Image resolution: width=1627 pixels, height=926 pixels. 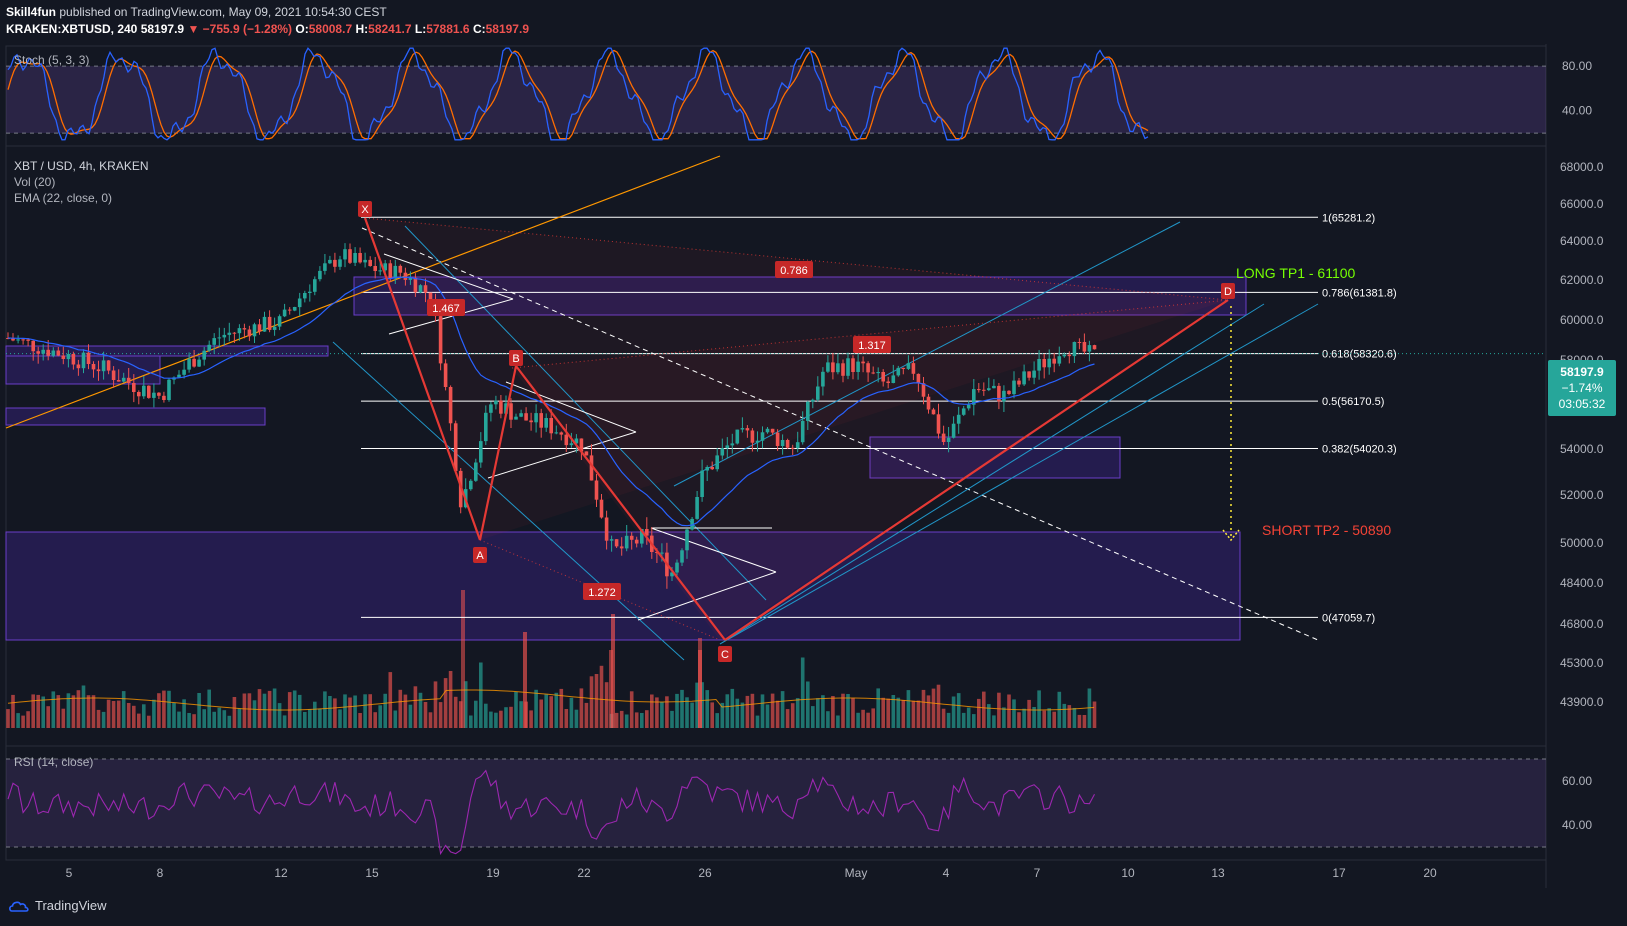 I want to click on ema-legend: EMA (22, close, 0), so click(x=63, y=198).